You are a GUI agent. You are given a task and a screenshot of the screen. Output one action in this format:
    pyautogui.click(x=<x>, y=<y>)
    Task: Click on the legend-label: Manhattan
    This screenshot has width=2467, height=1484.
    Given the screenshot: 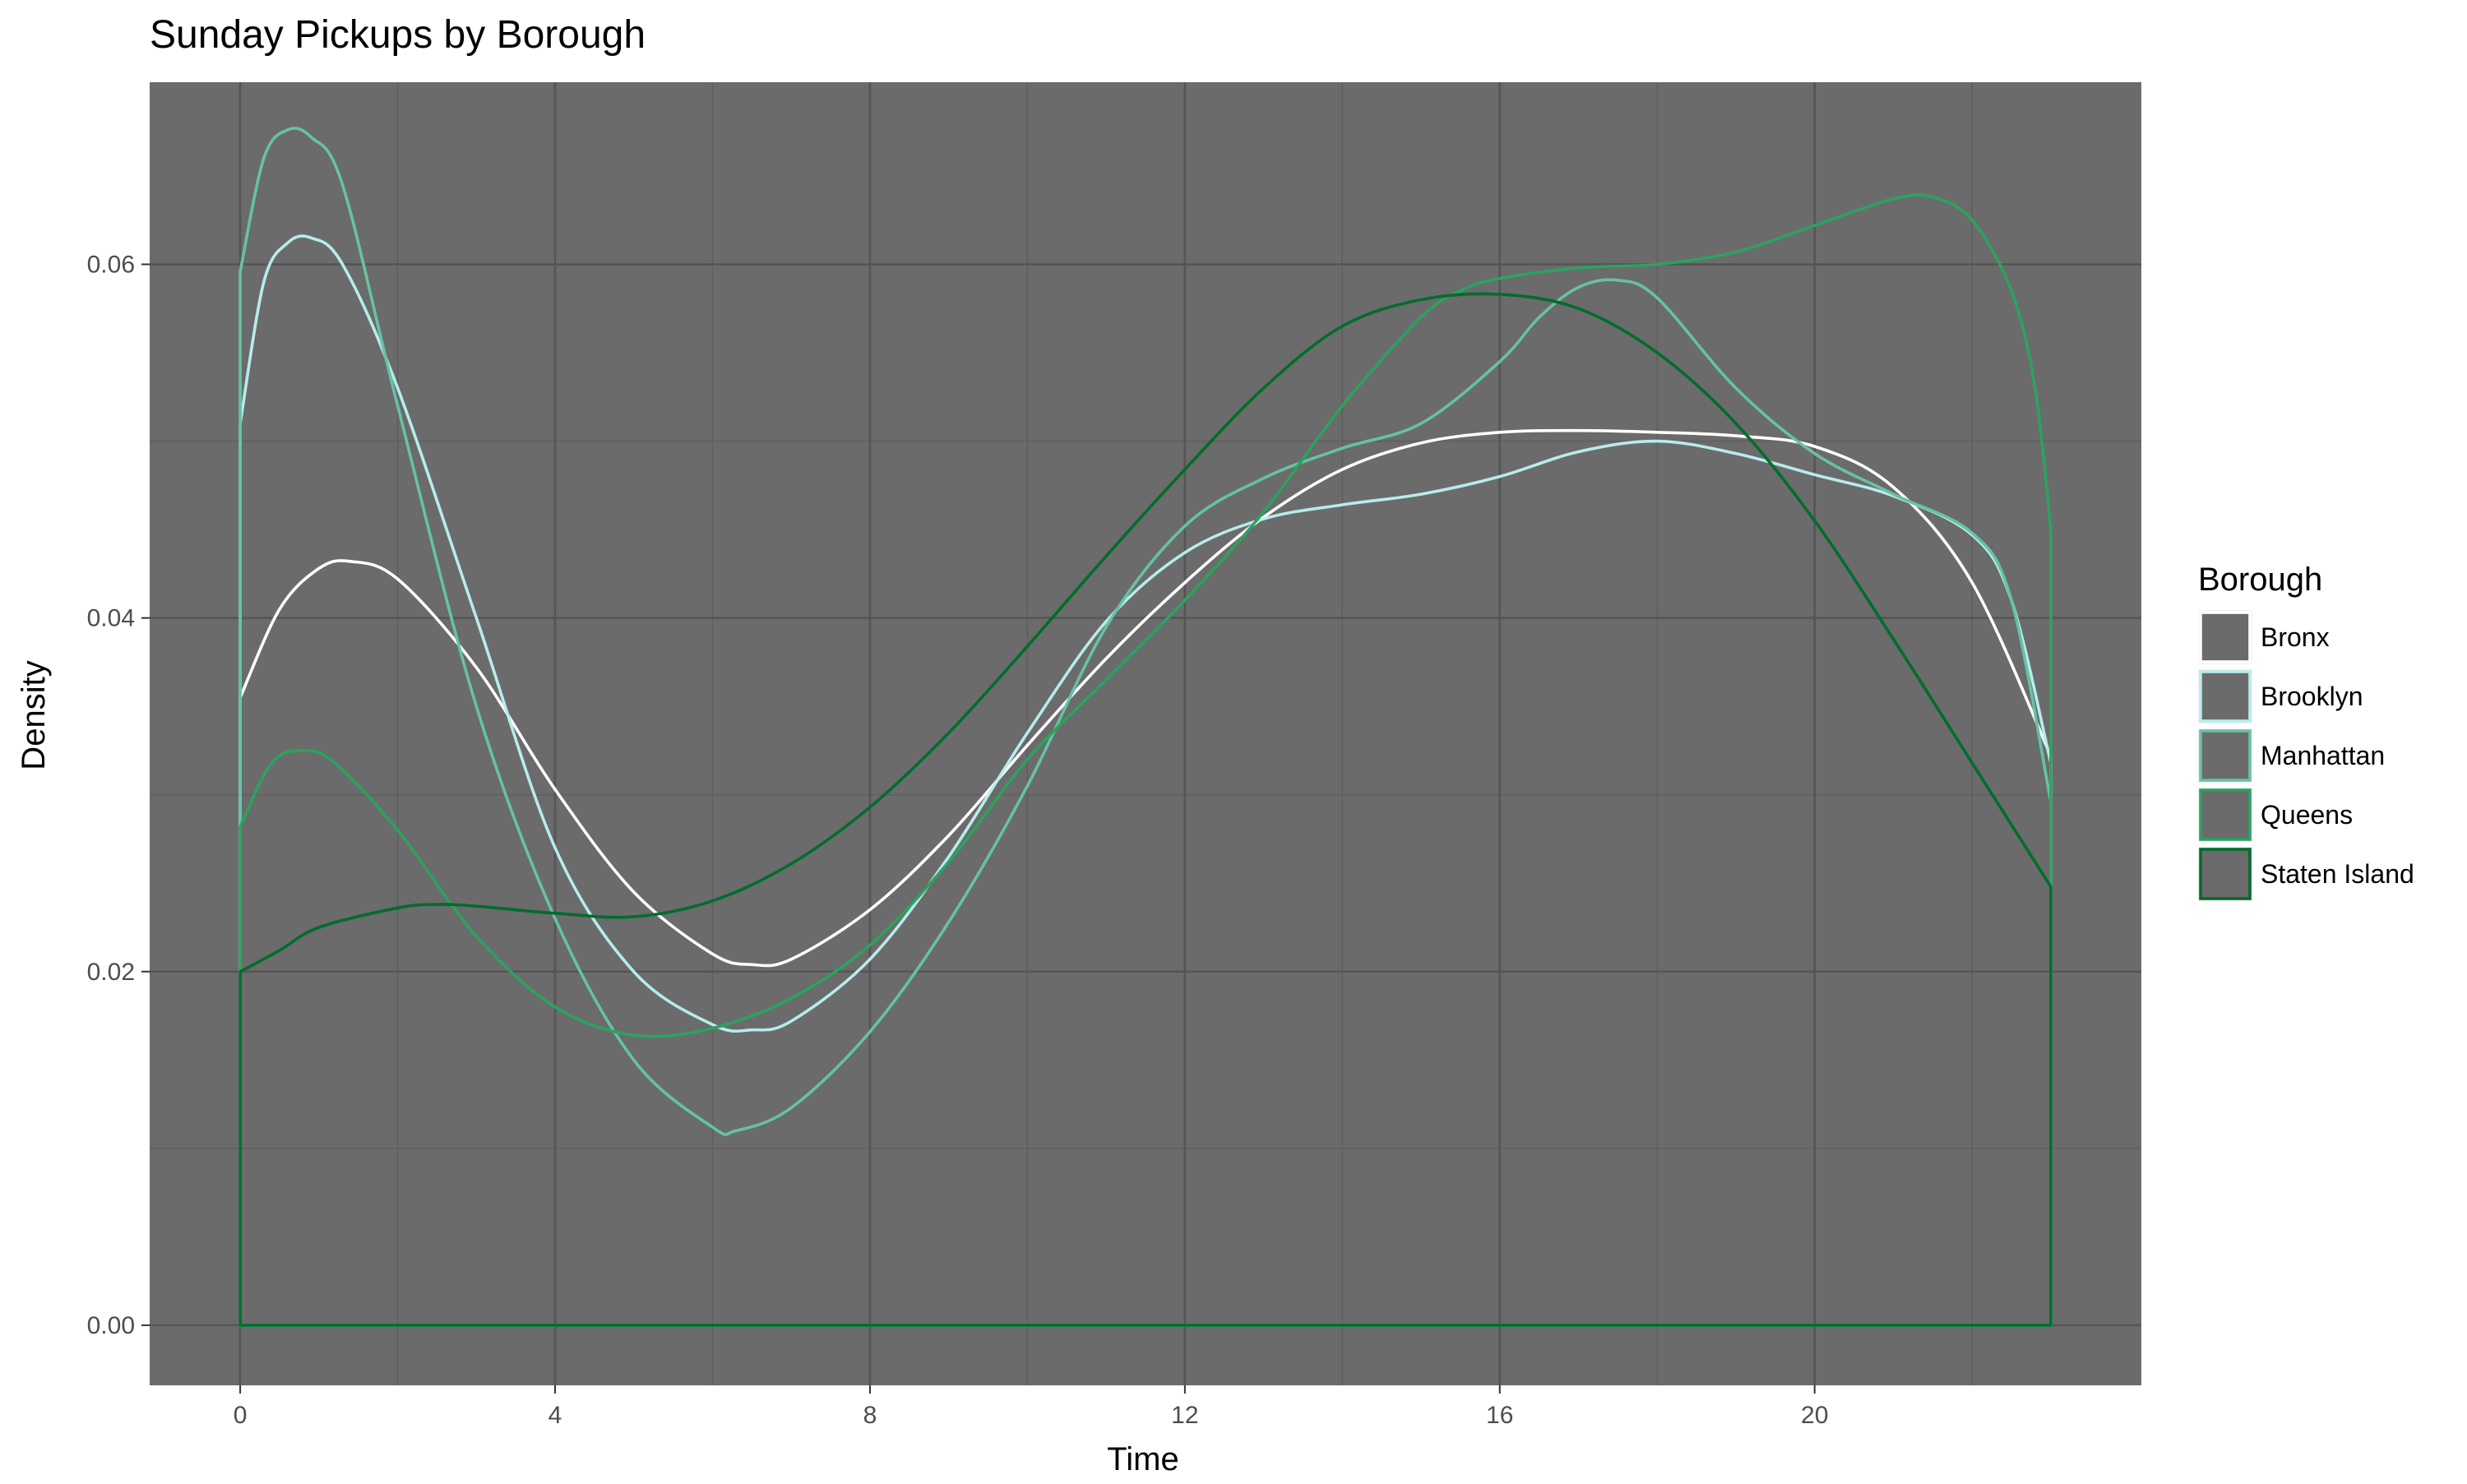 What is the action you would take?
    pyautogui.click(x=2323, y=755)
    